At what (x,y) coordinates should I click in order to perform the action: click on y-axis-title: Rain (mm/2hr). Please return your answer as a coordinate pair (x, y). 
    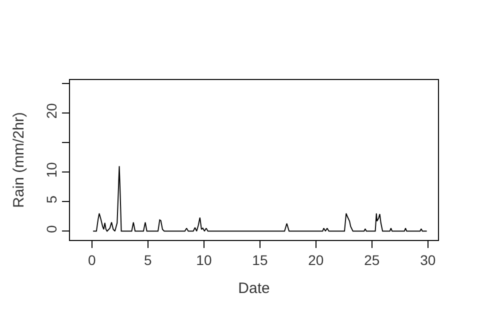
    Looking at the image, I should click on (19, 160).